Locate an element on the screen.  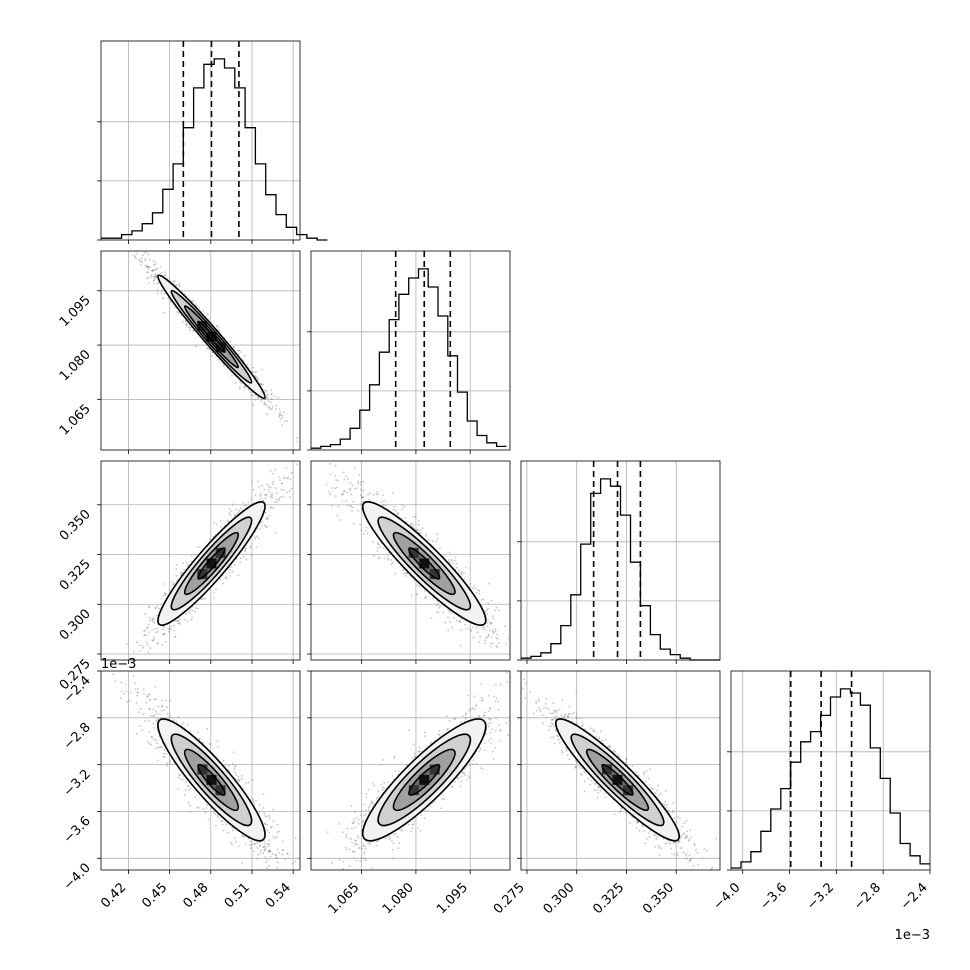
density-cell is located at coordinates (211, 336).